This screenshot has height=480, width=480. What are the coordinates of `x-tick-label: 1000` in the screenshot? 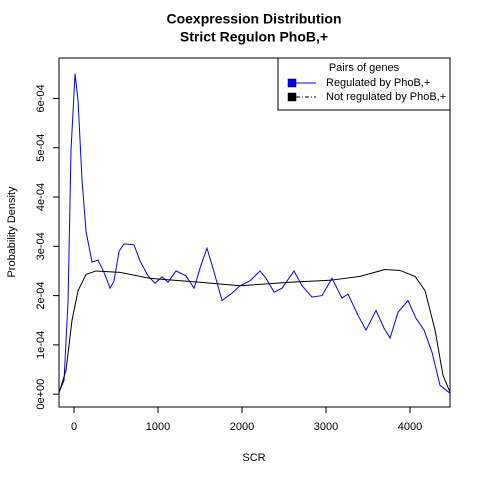 It's located at (158, 427).